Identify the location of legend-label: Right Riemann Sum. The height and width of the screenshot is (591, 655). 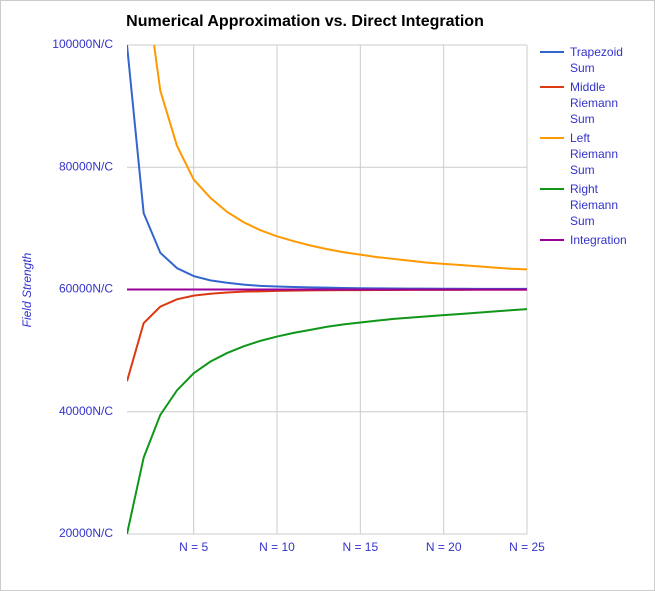
(594, 205).